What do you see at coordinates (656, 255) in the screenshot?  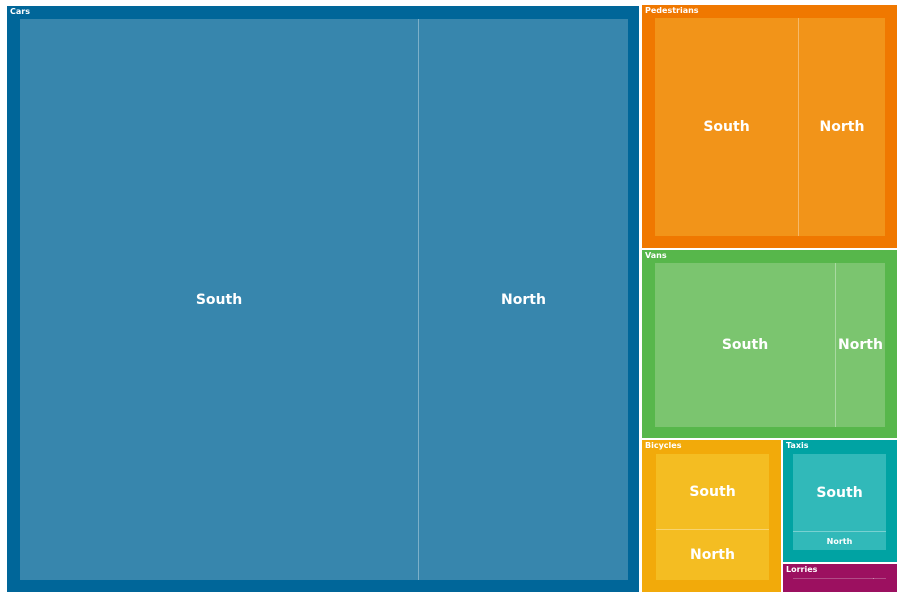 I see `group-label: Vans` at bounding box center [656, 255].